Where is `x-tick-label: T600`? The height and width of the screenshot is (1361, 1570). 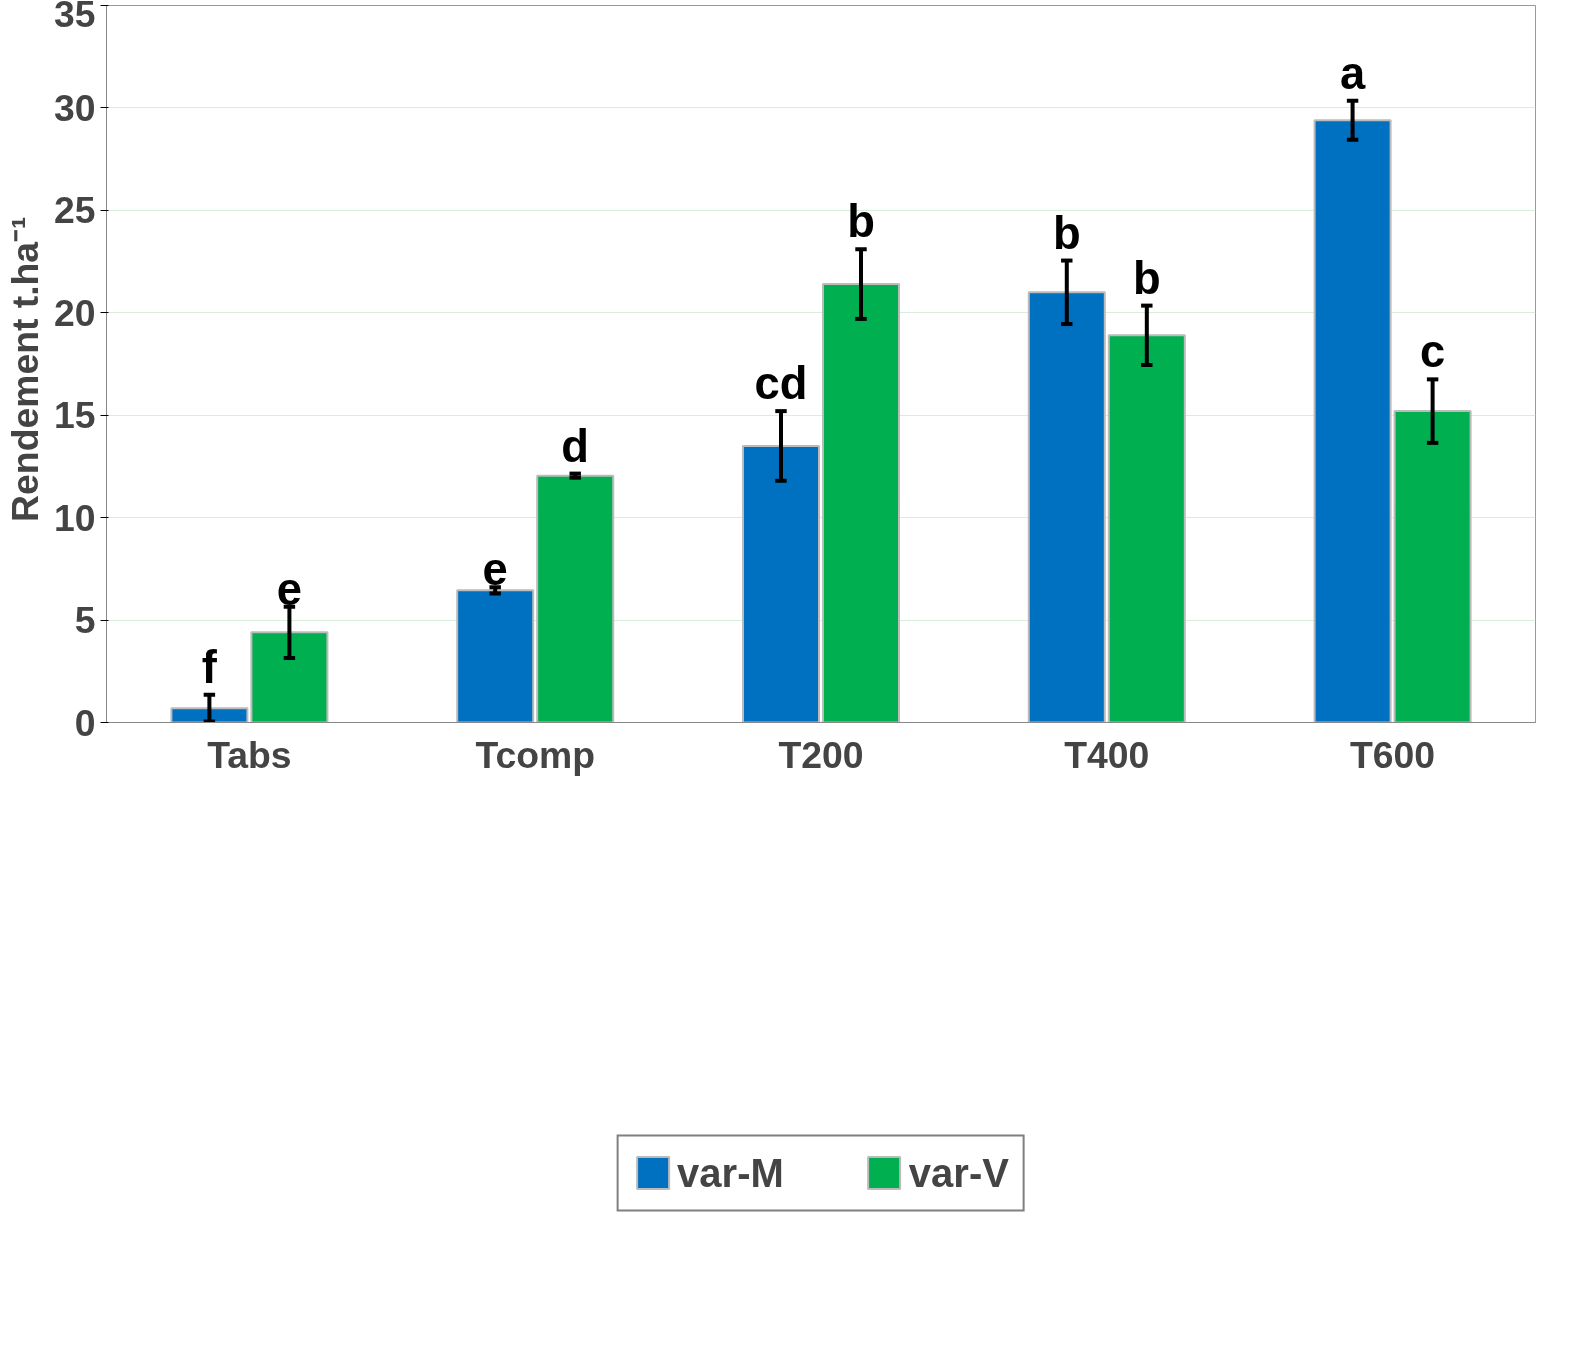 x-tick-label: T600 is located at coordinates (1393, 754).